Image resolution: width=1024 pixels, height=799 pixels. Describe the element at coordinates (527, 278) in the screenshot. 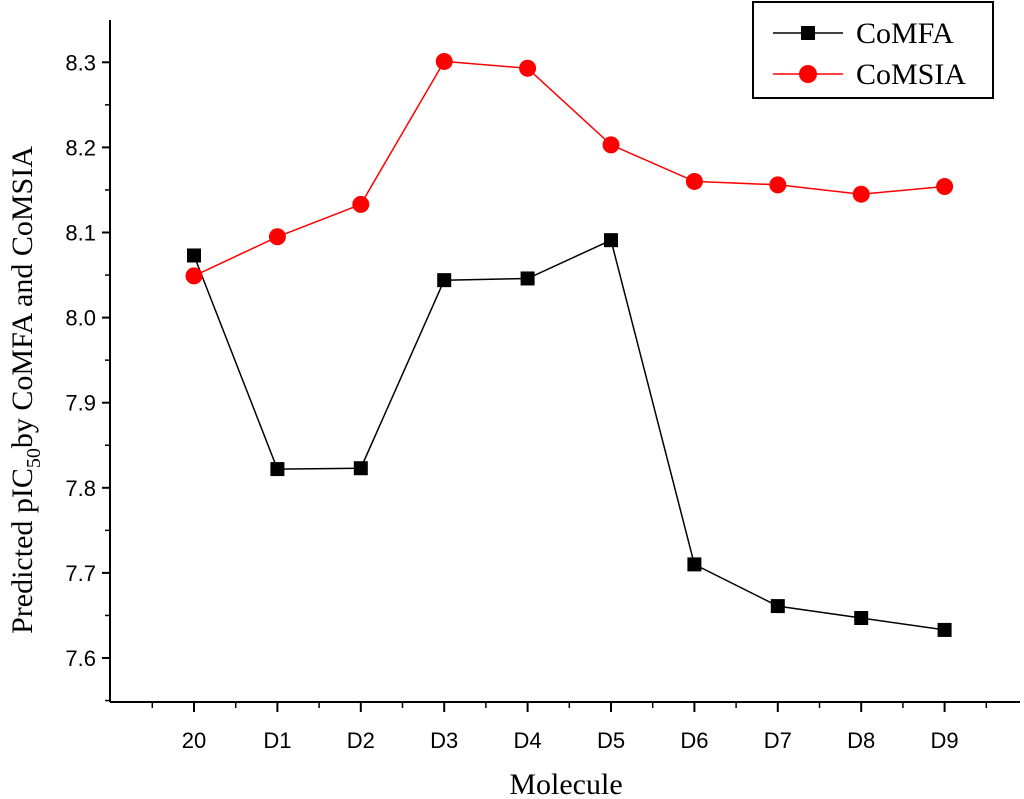

I see `point-comfa-d4` at that location.